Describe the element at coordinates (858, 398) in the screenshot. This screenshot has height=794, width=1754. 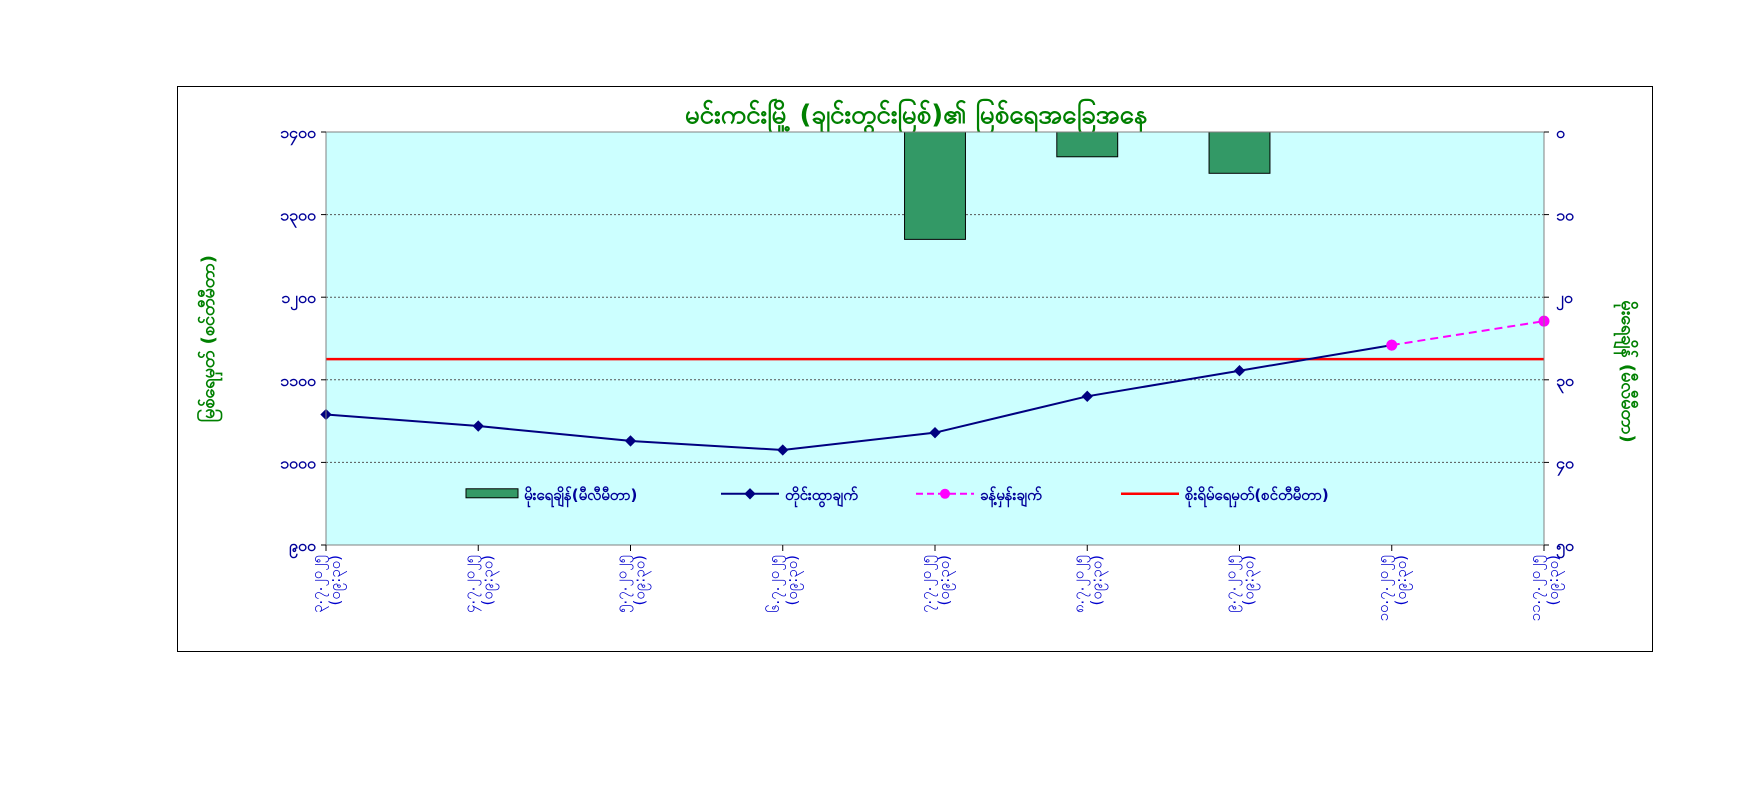
I see `measured-level-line` at that location.